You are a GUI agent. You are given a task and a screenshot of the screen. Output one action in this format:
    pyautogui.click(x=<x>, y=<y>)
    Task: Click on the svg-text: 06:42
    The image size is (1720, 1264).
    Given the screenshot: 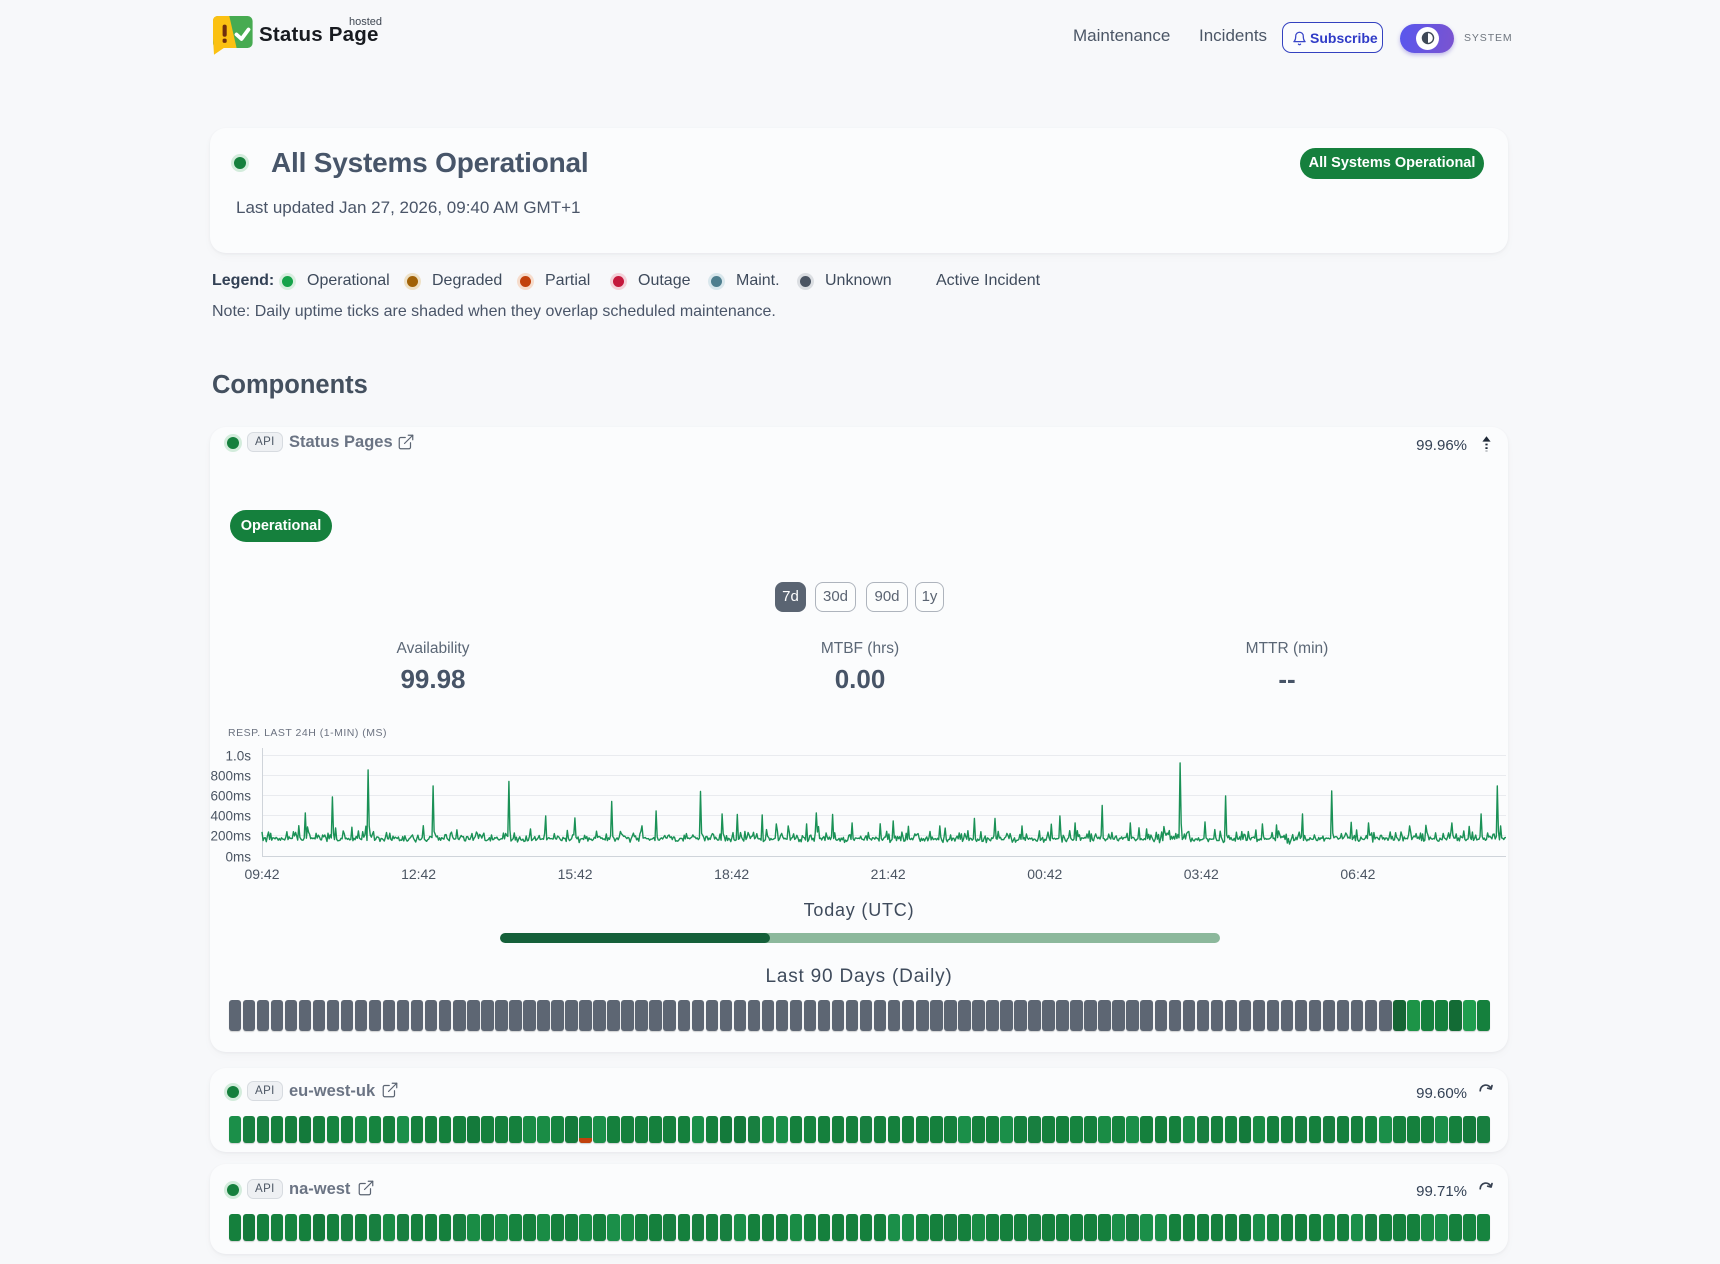 What is the action you would take?
    pyautogui.click(x=1357, y=874)
    